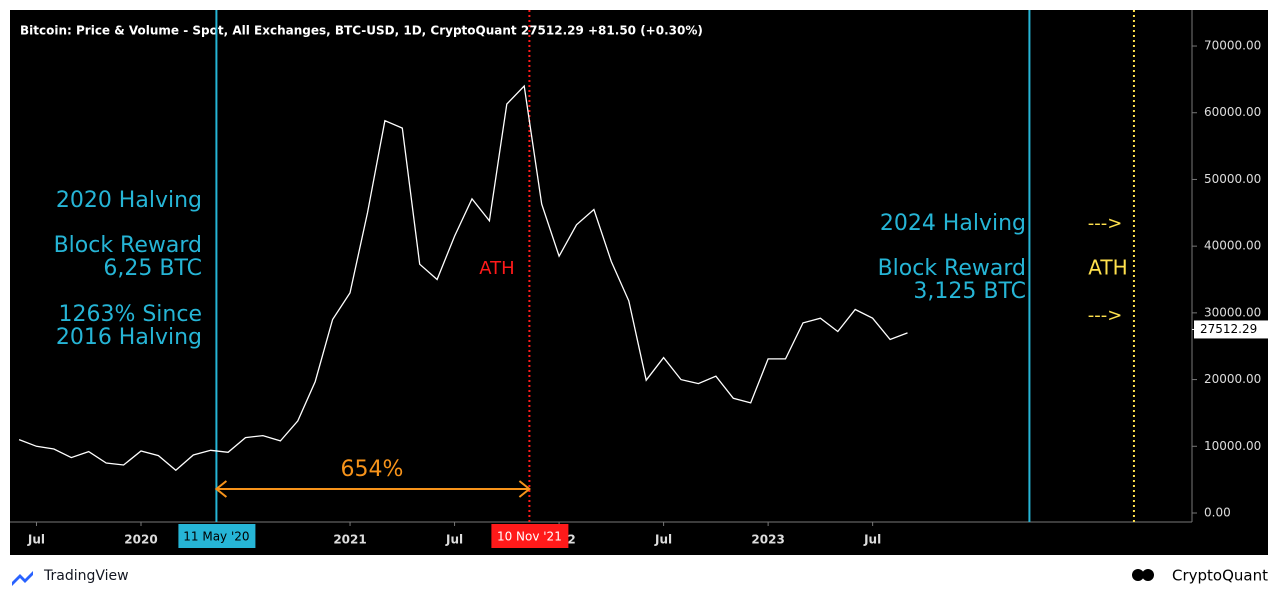  Describe the element at coordinates (349, 540) in the screenshot. I see `x-tick-label: 2021` at that location.